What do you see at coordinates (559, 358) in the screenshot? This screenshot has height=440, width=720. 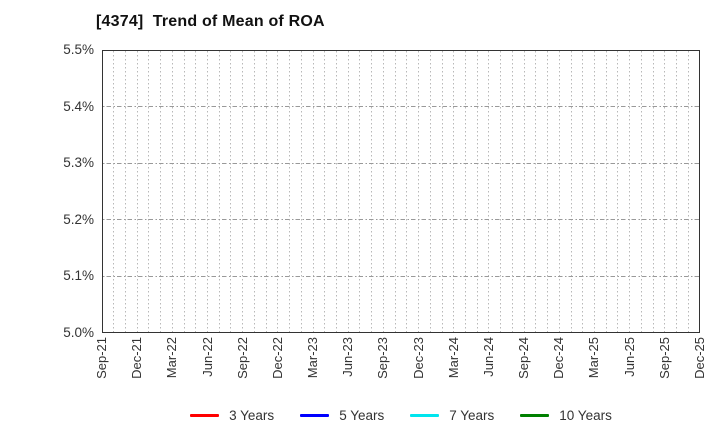 I see `x-tick-label: Dec-24` at bounding box center [559, 358].